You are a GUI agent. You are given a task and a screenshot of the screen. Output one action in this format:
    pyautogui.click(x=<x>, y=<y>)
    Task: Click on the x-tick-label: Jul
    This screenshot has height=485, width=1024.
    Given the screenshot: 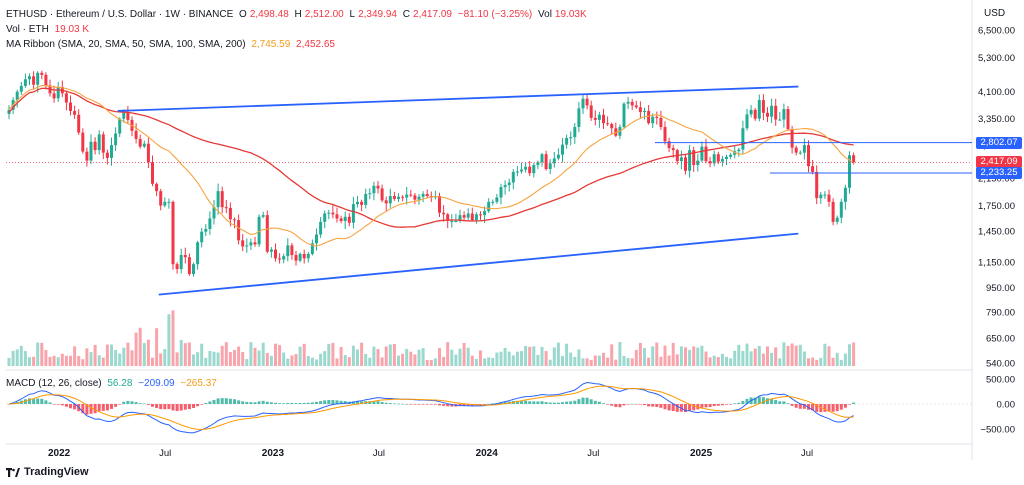 What is the action you would take?
    pyautogui.click(x=807, y=453)
    